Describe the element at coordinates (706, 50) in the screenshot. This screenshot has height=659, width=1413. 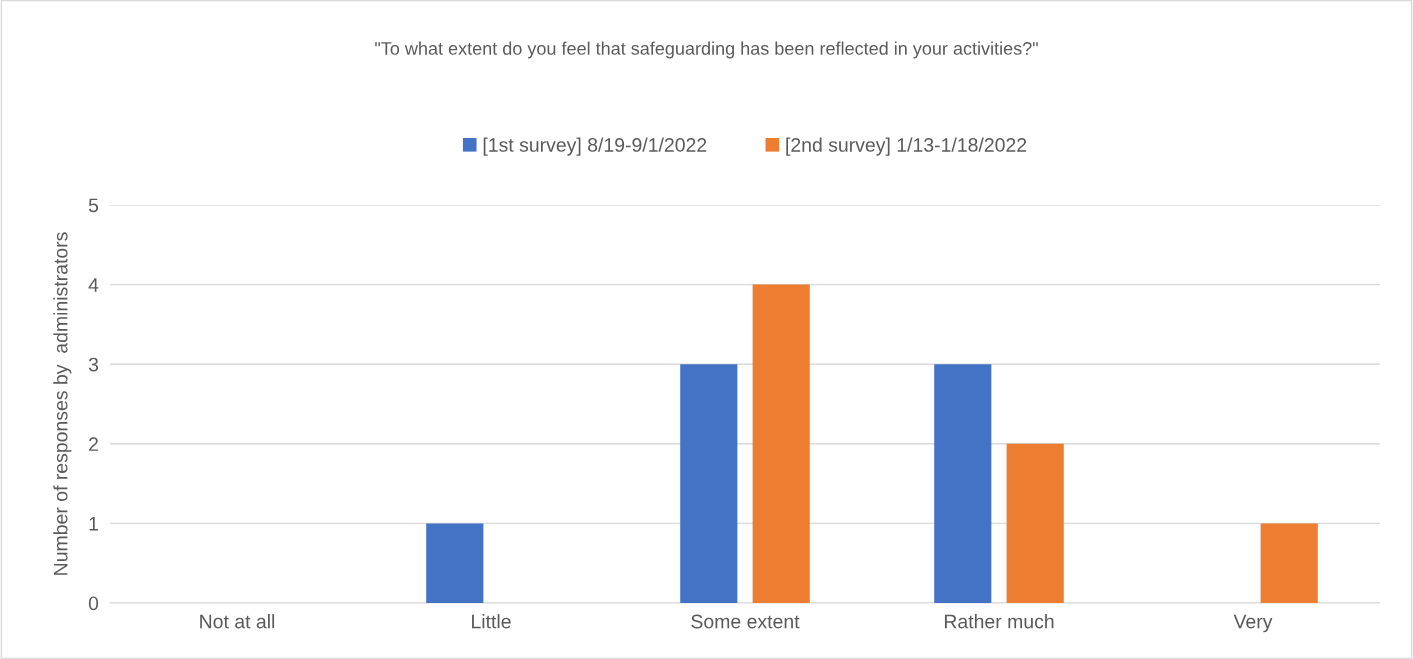
I see `chart-title: "To what extent do you feel that safeguarding has been reflected in your activities?"` at that location.